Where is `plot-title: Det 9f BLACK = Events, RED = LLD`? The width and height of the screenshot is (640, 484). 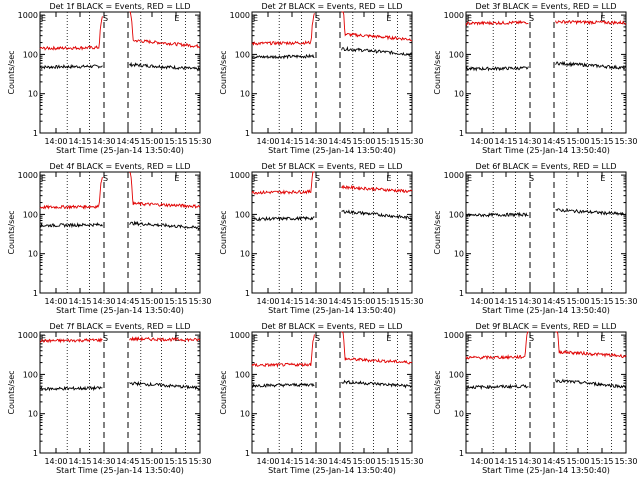 plot-title: Det 9f BLACK = Events, RED = LLD is located at coordinates (545, 326).